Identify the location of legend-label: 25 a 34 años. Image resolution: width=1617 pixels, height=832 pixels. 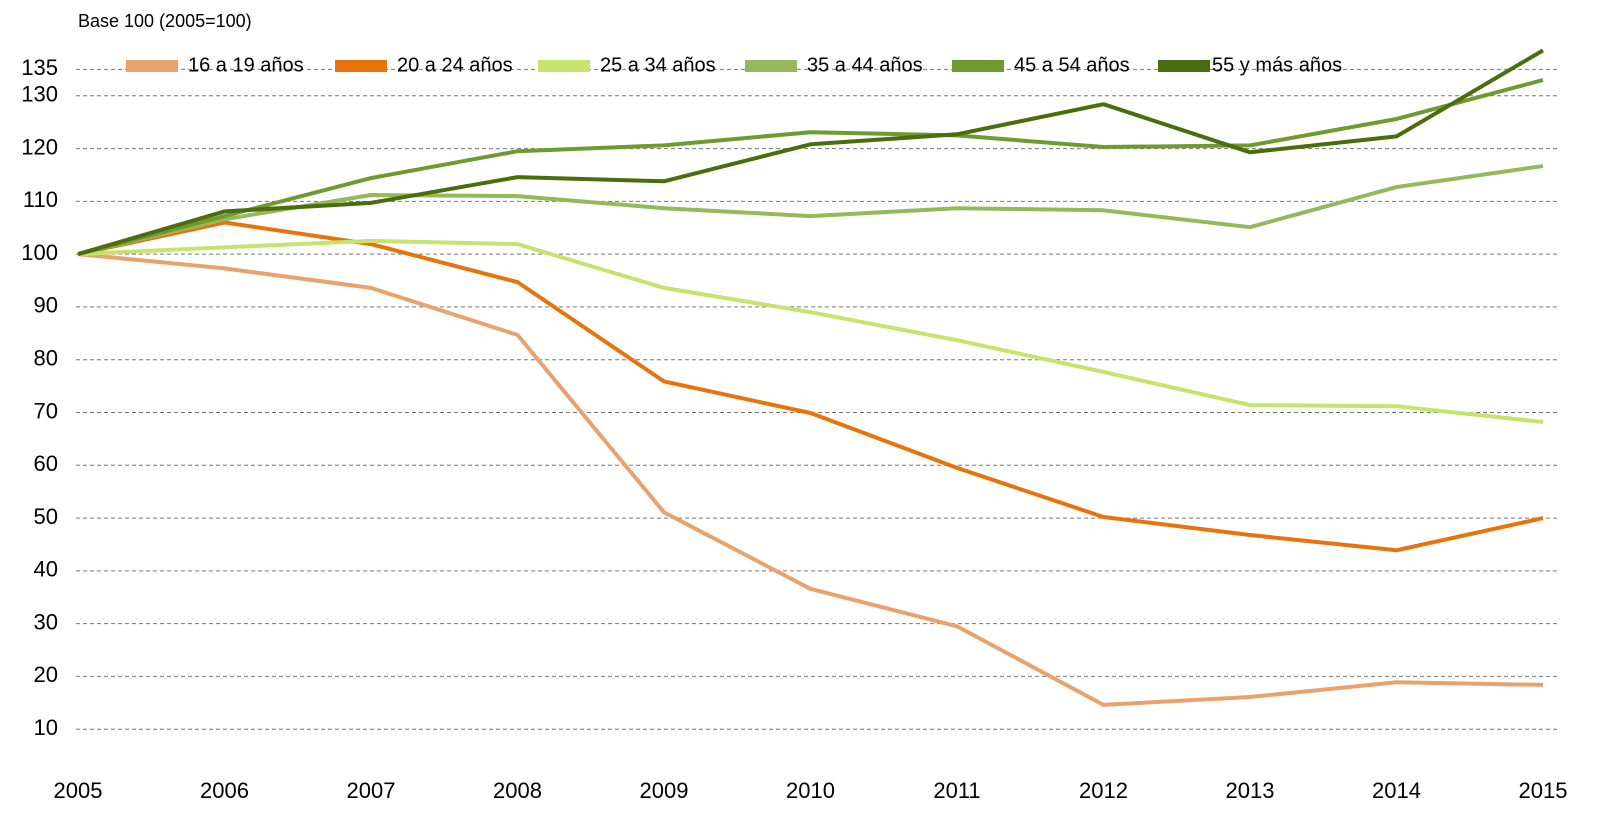
(658, 65).